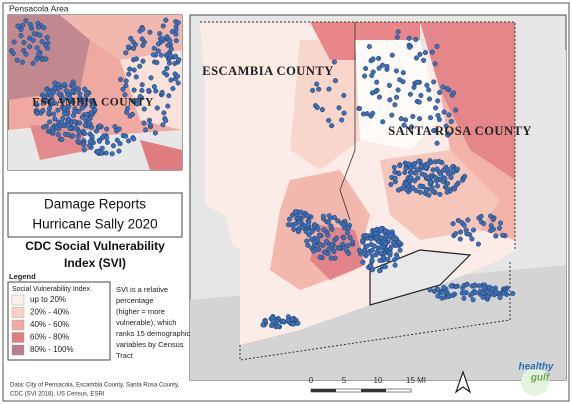  What do you see at coordinates (140, 311) in the screenshot?
I see `note-line: (higher = more` at bounding box center [140, 311].